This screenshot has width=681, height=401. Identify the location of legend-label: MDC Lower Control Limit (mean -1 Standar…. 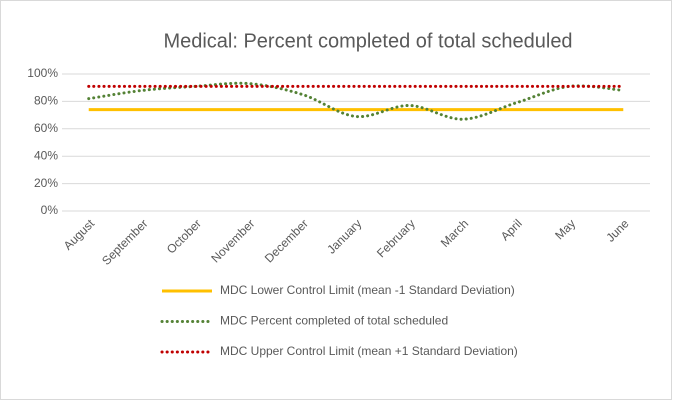
(367, 290).